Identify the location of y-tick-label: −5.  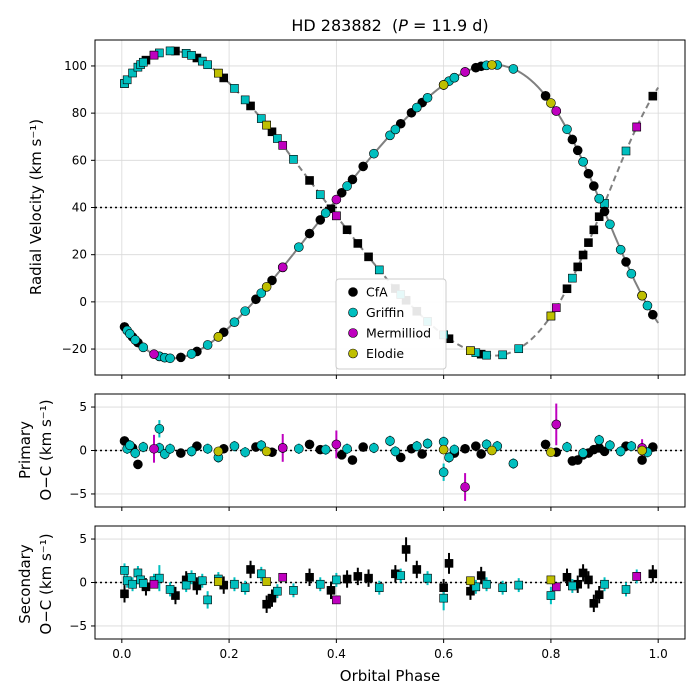
(78, 494).